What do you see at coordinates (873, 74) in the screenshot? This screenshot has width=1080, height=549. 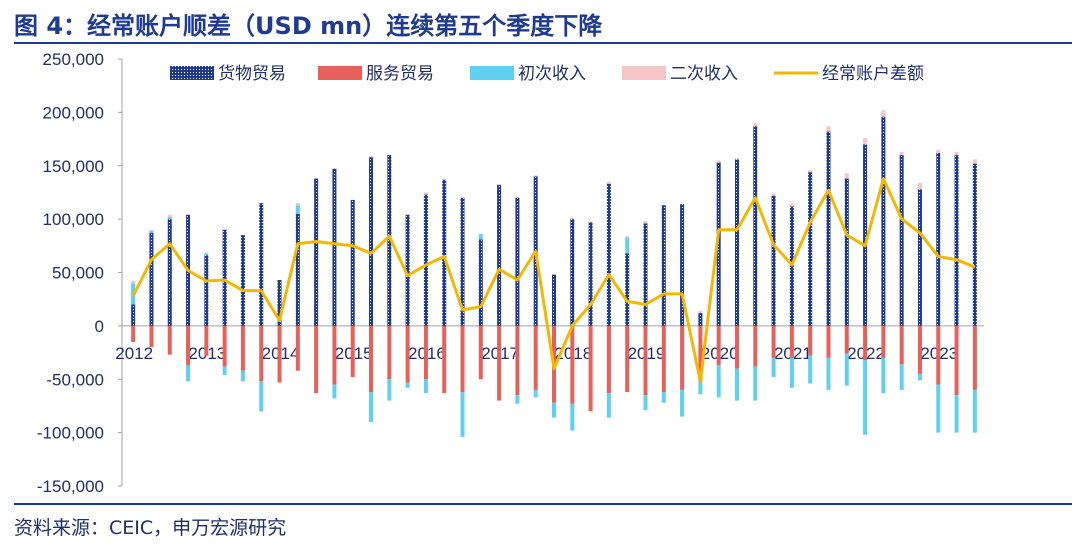 I see `legend-label: 经常账户差额` at bounding box center [873, 74].